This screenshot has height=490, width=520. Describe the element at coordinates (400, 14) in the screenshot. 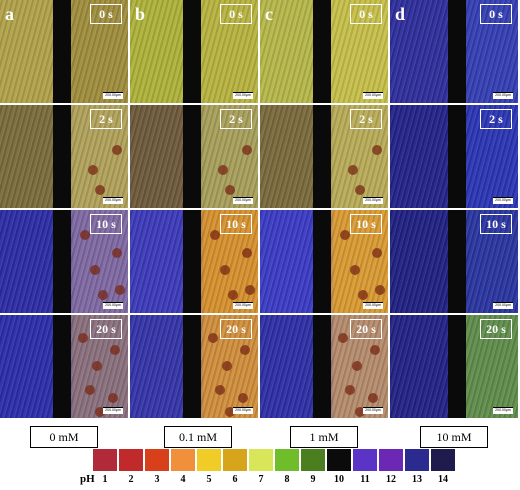

I see `column-label: d` at that location.